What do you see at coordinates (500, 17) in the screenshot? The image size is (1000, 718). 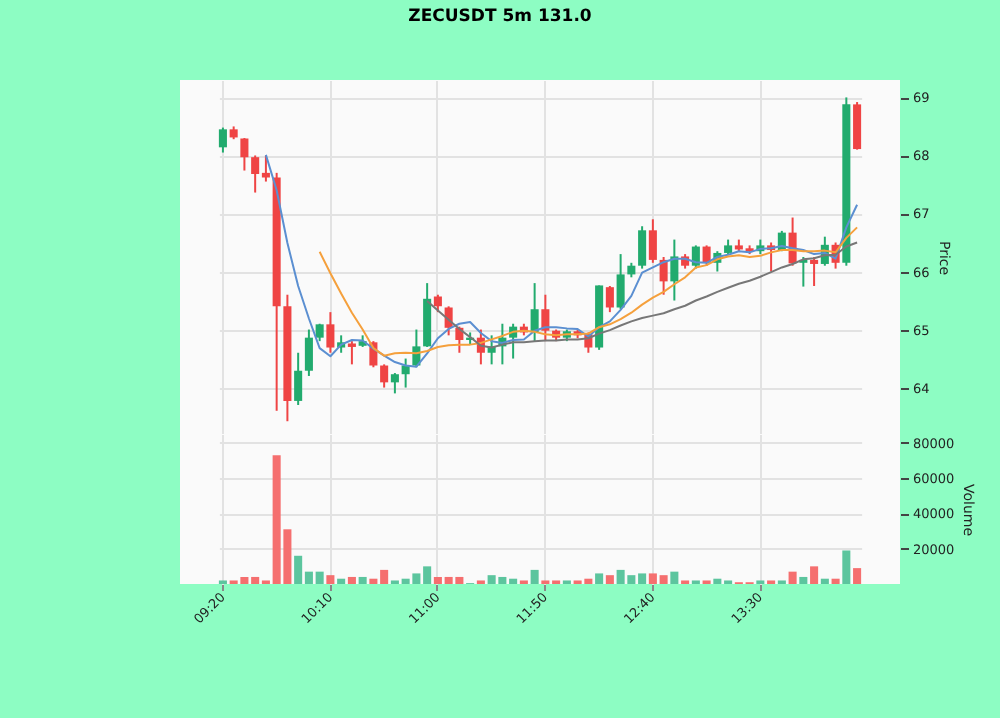 I see `chart-title: ZECUSDT 5m 131.0` at bounding box center [500, 17].